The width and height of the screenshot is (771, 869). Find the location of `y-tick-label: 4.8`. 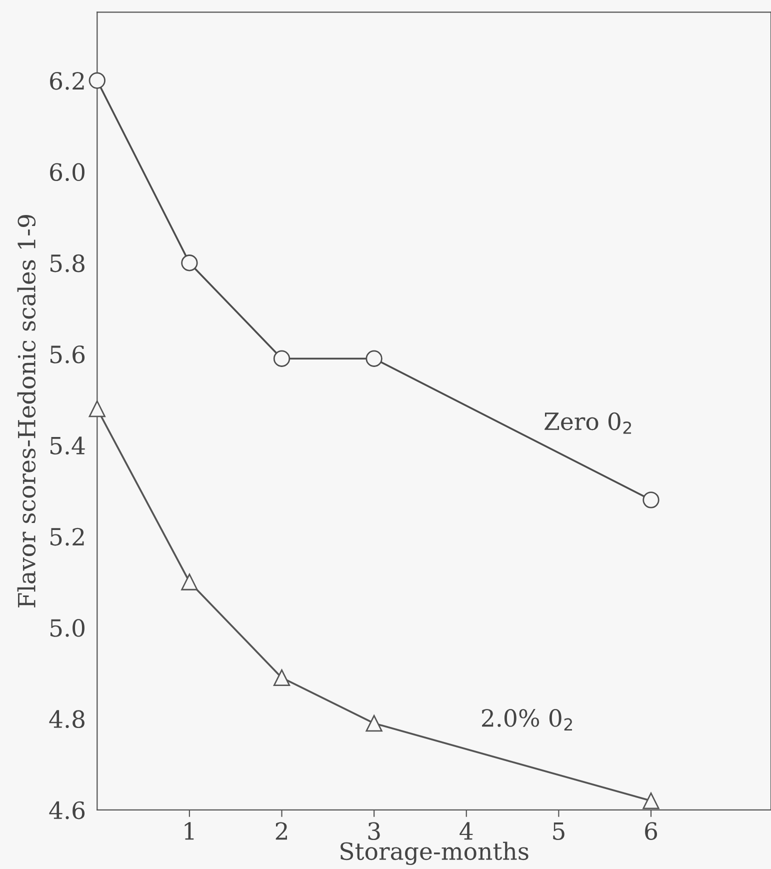

y-tick-label: 4.8 is located at coordinates (66, 719).